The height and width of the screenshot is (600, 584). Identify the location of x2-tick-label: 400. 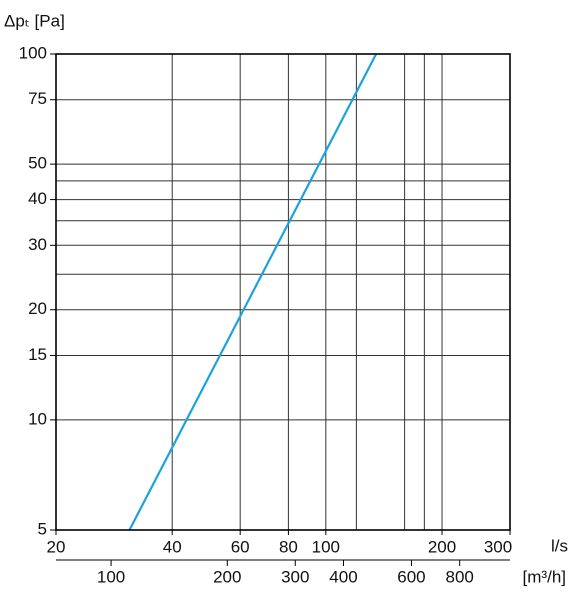
(343, 576).